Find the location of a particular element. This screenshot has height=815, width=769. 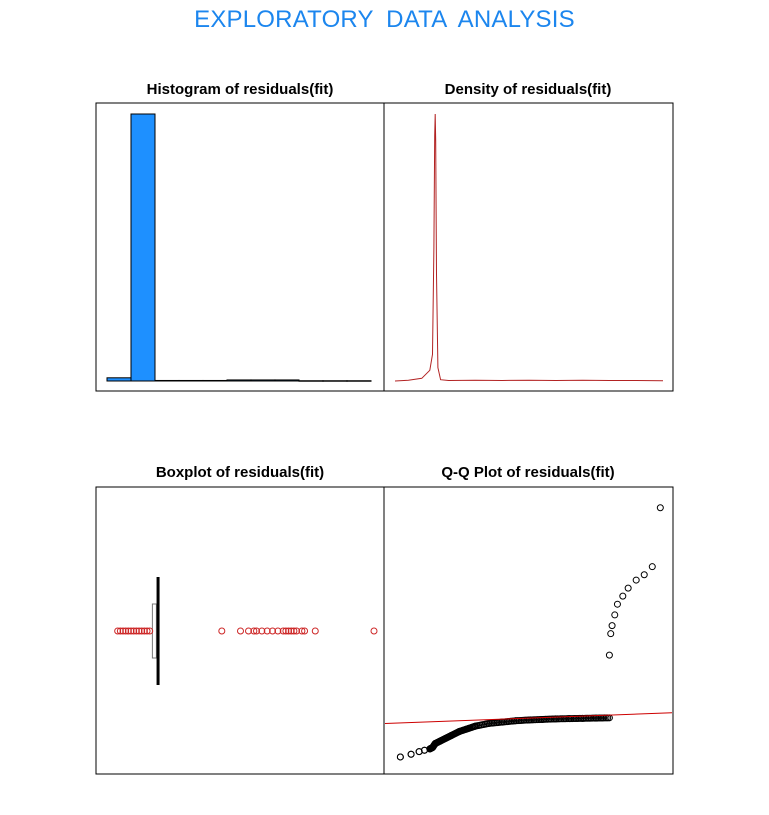

boxplot-outliers is located at coordinates (246, 631).